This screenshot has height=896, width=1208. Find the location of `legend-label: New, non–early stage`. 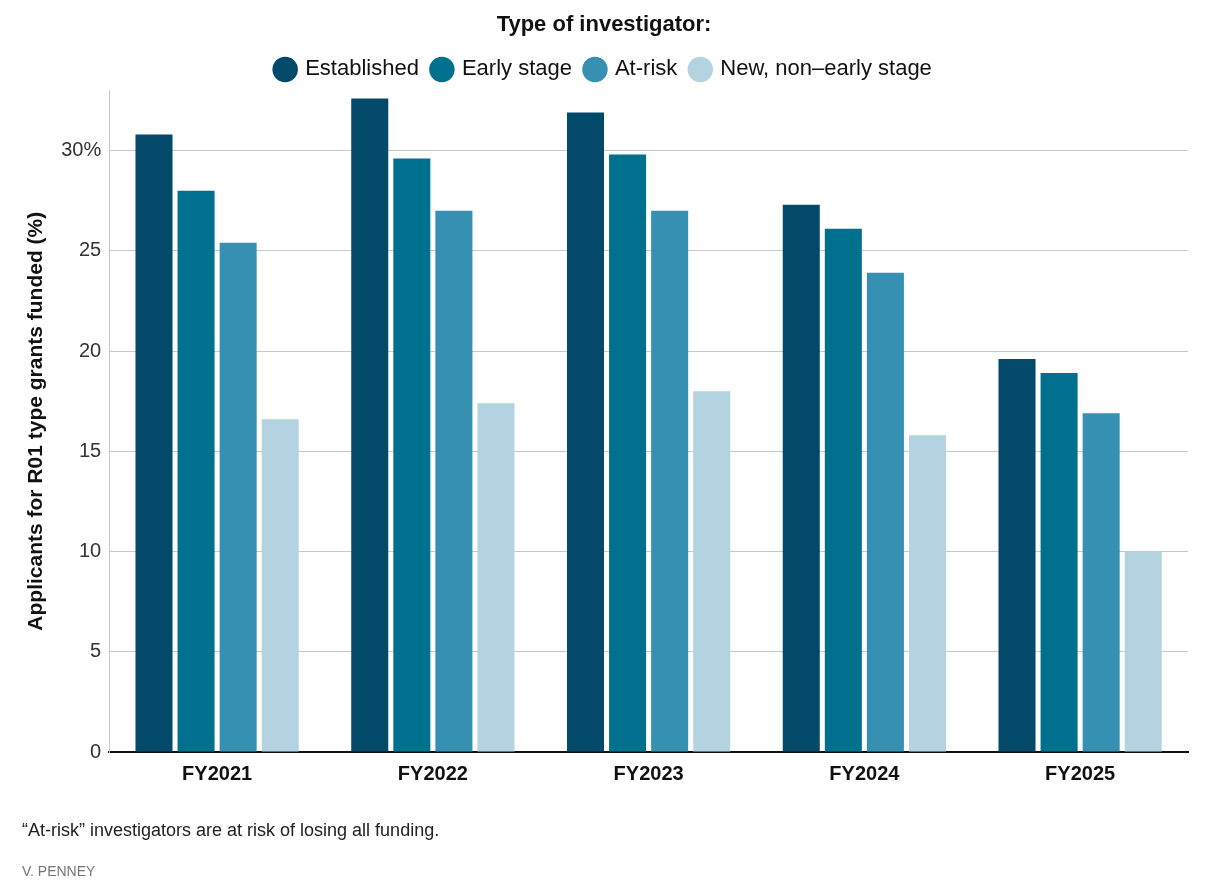

legend-label: New, non–early stage is located at coordinates (826, 68).